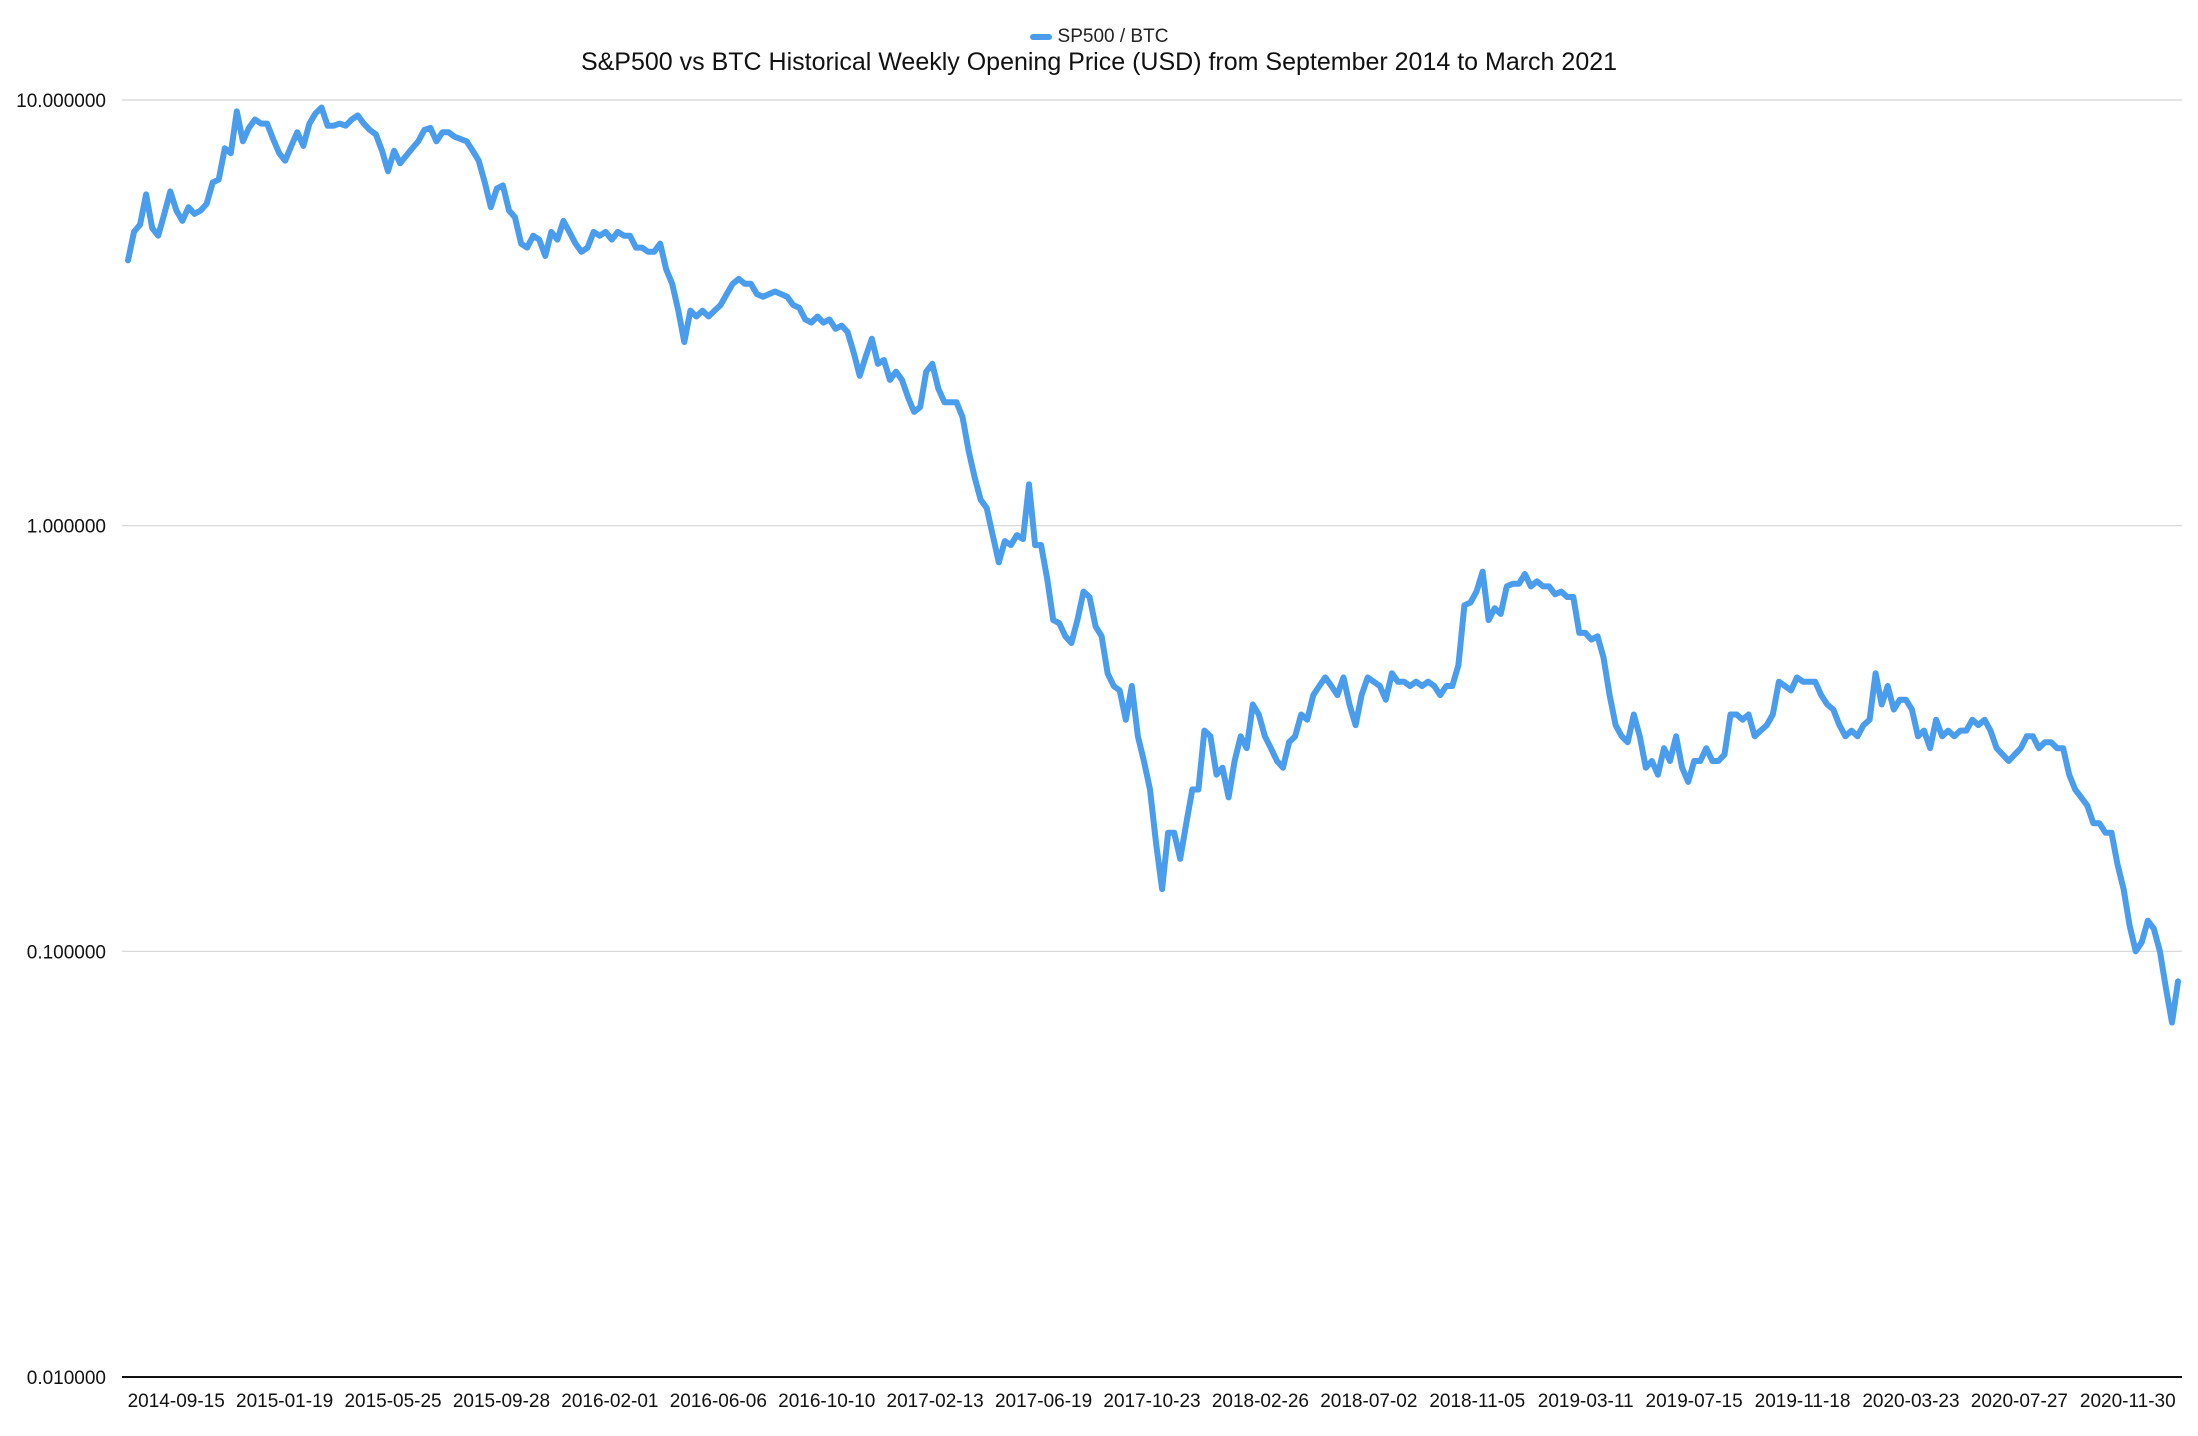  I want to click on x-tick-label: 2018-11-05, so click(1477, 1401).